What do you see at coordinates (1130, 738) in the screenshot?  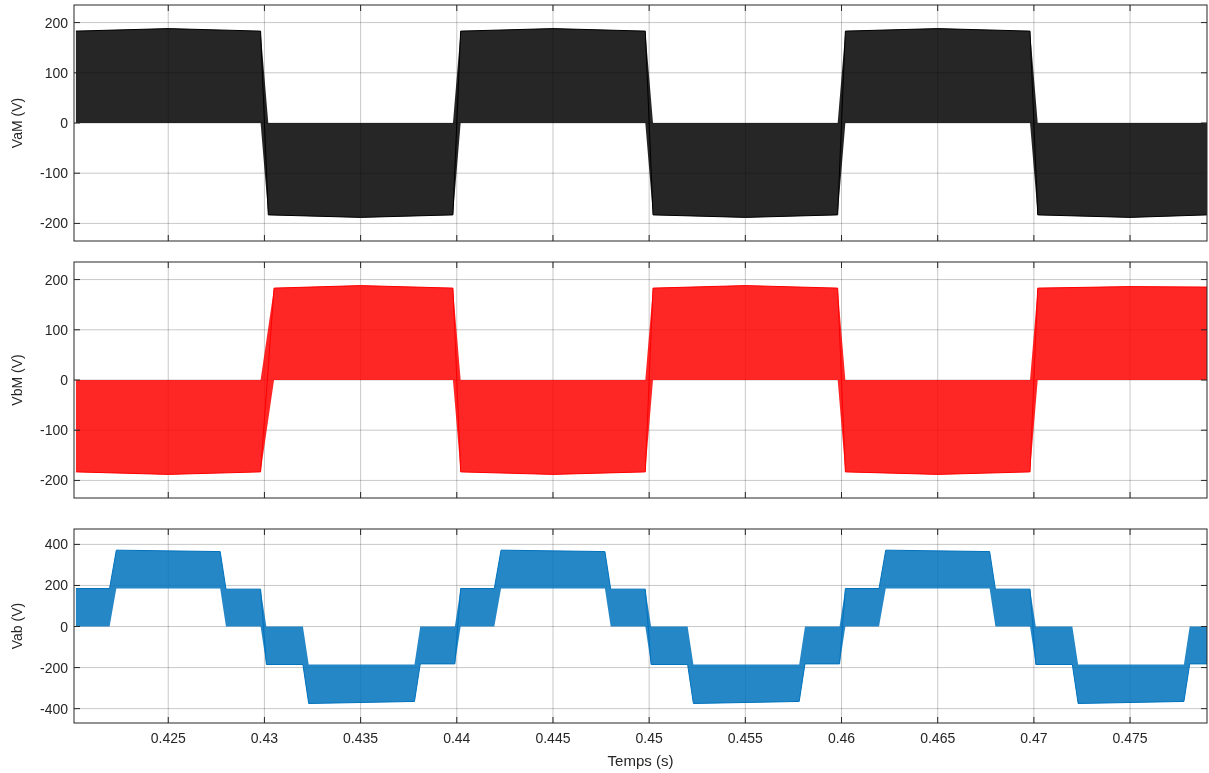 I see `x-tick-label: 0.475` at bounding box center [1130, 738].